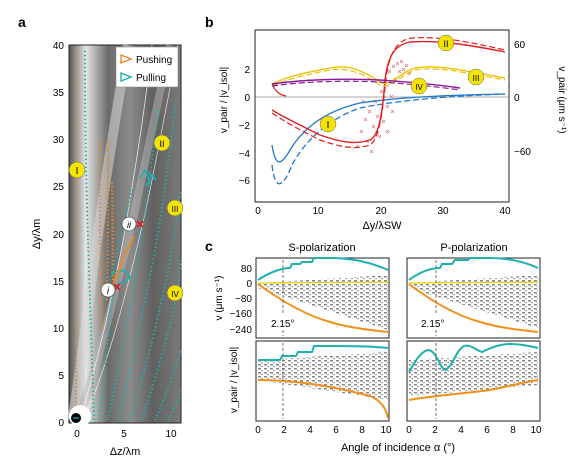 Image resolution: width=575 pixels, height=462 pixels. I want to click on panel-b-curve-blue, so click(388, 128).